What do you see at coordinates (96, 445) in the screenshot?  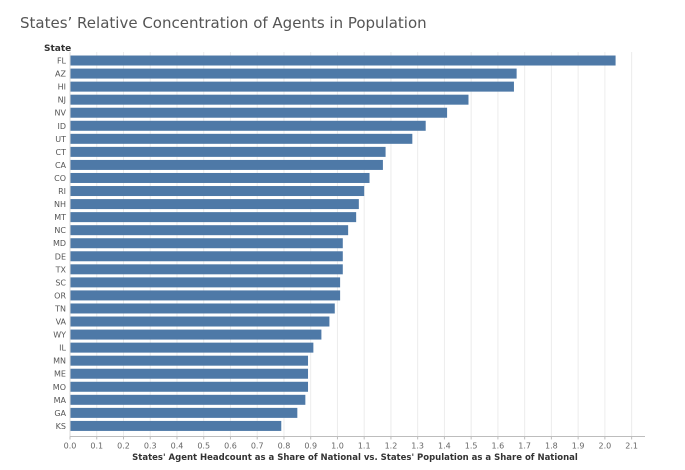 I see `tick-label: 0.1` at bounding box center [96, 445].